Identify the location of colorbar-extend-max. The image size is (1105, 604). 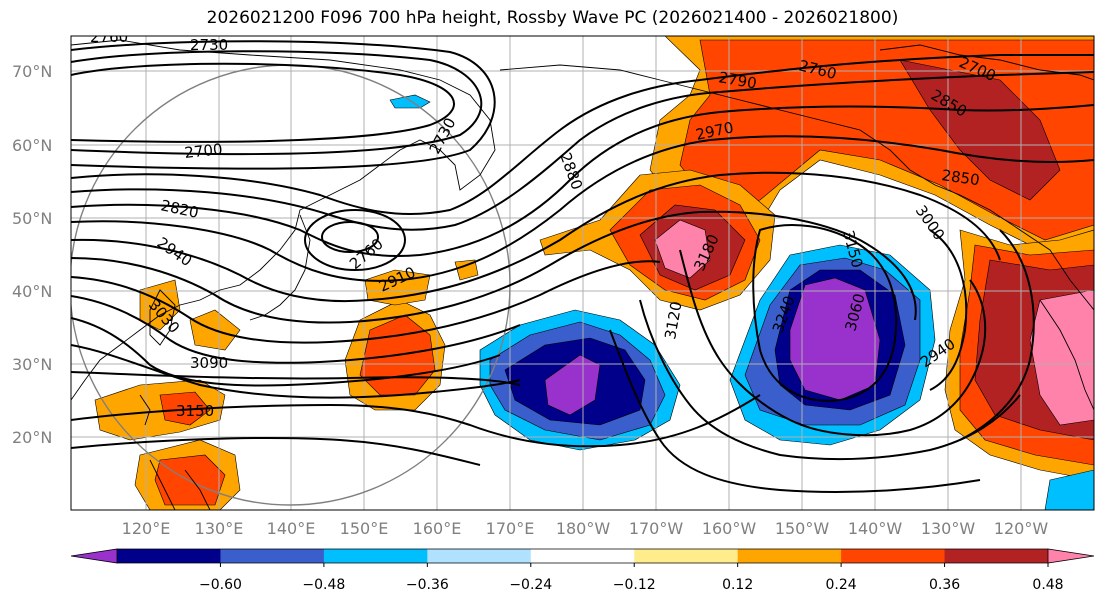
(1071, 556).